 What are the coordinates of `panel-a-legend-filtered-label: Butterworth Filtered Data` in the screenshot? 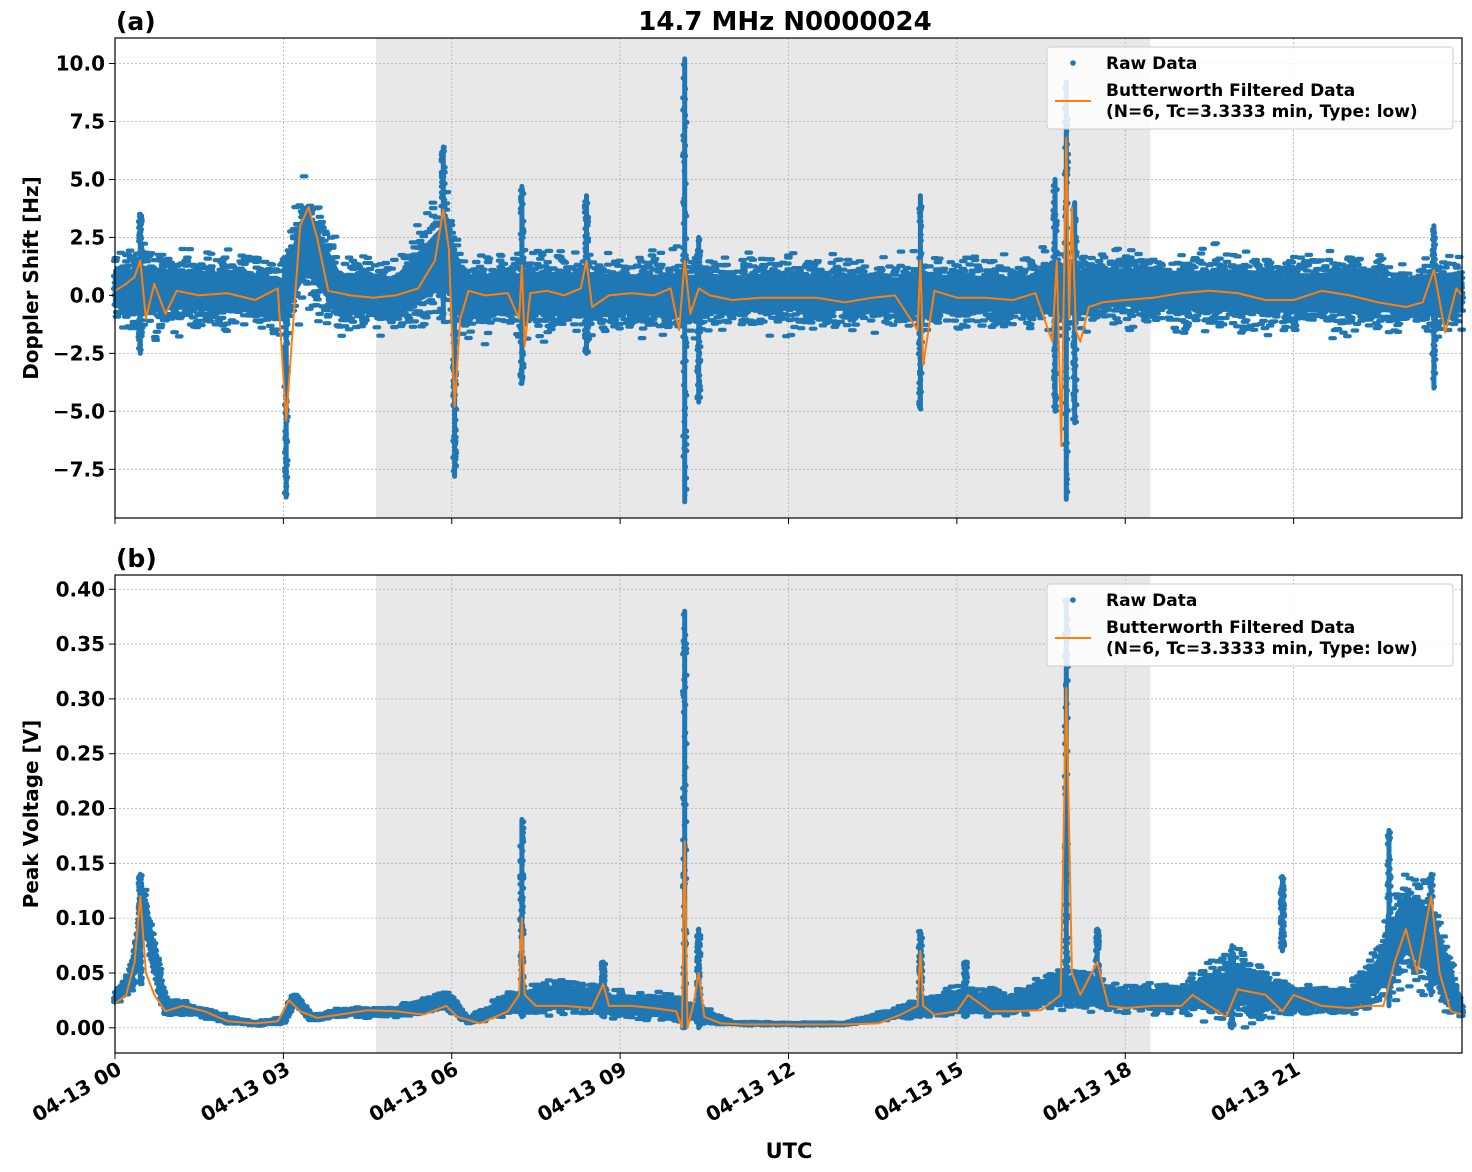 It's located at (1230, 91).